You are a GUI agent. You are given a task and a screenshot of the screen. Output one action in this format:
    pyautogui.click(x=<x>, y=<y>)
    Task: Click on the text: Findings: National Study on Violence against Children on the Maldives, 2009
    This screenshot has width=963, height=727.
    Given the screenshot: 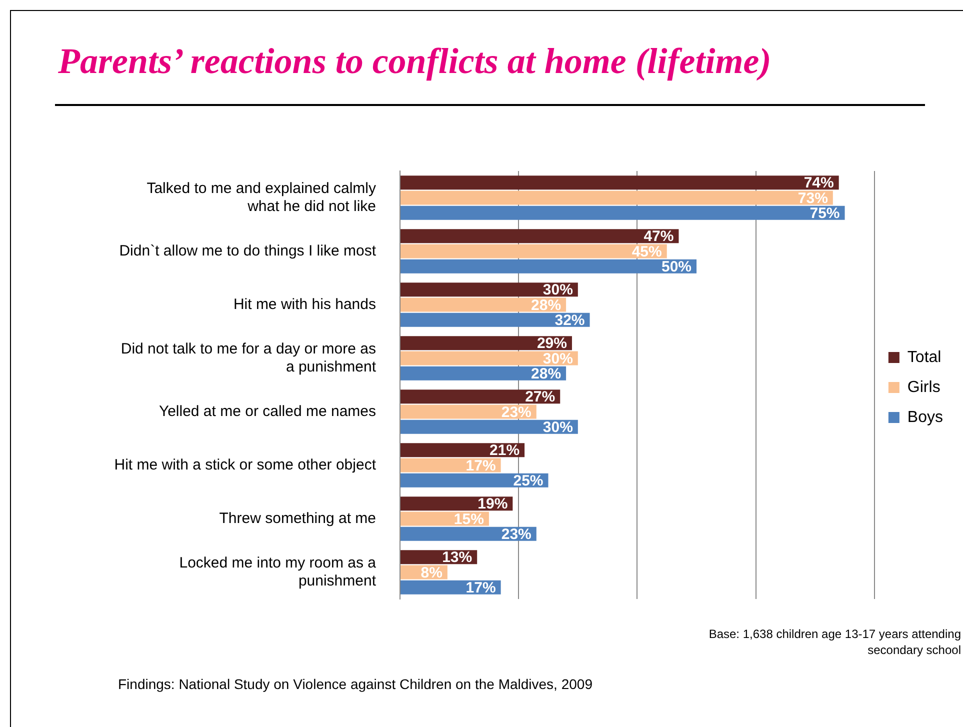 What is the action you would take?
    pyautogui.click(x=355, y=684)
    